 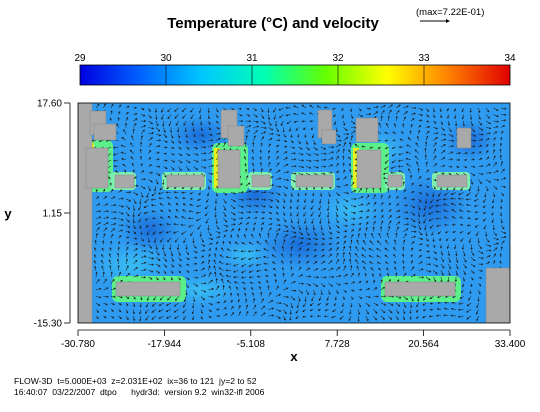 What do you see at coordinates (48, 324) in the screenshot?
I see `y-tick-label: -15.30` at bounding box center [48, 324].